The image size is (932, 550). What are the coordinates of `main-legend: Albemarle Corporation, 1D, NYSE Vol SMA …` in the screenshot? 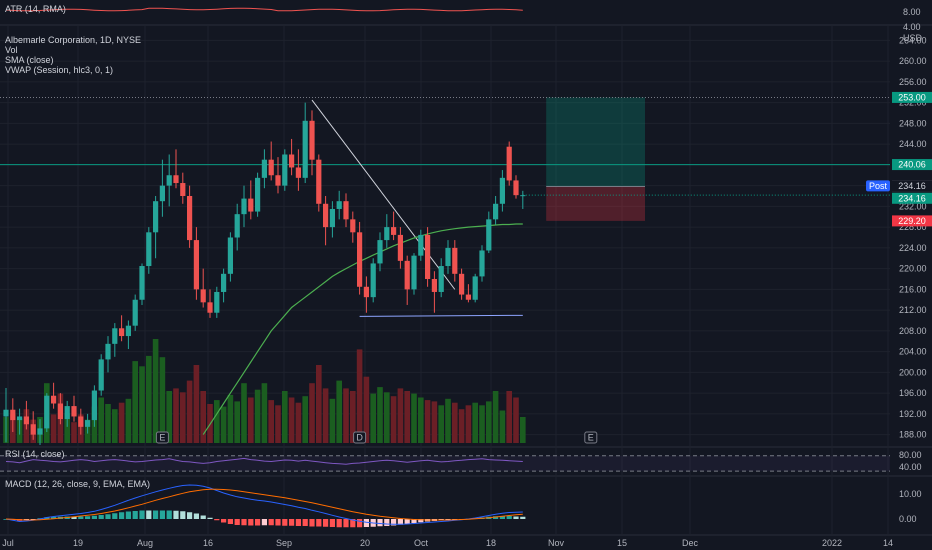 It's located at (73, 55).